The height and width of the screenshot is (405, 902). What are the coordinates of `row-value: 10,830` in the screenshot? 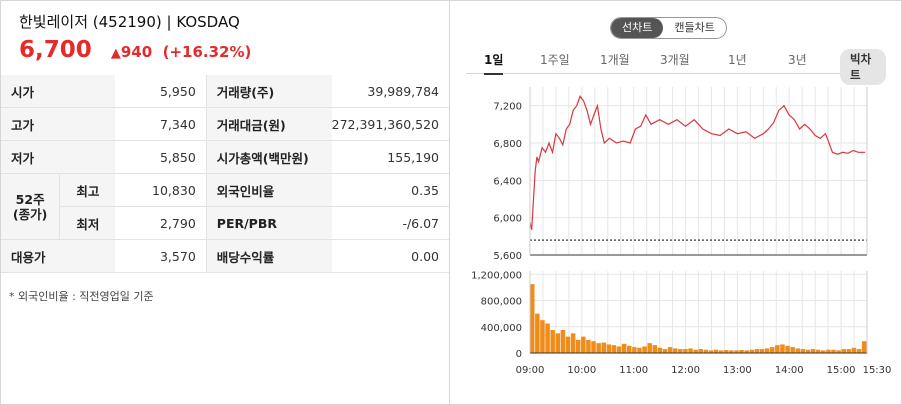 It's located at (161, 190).